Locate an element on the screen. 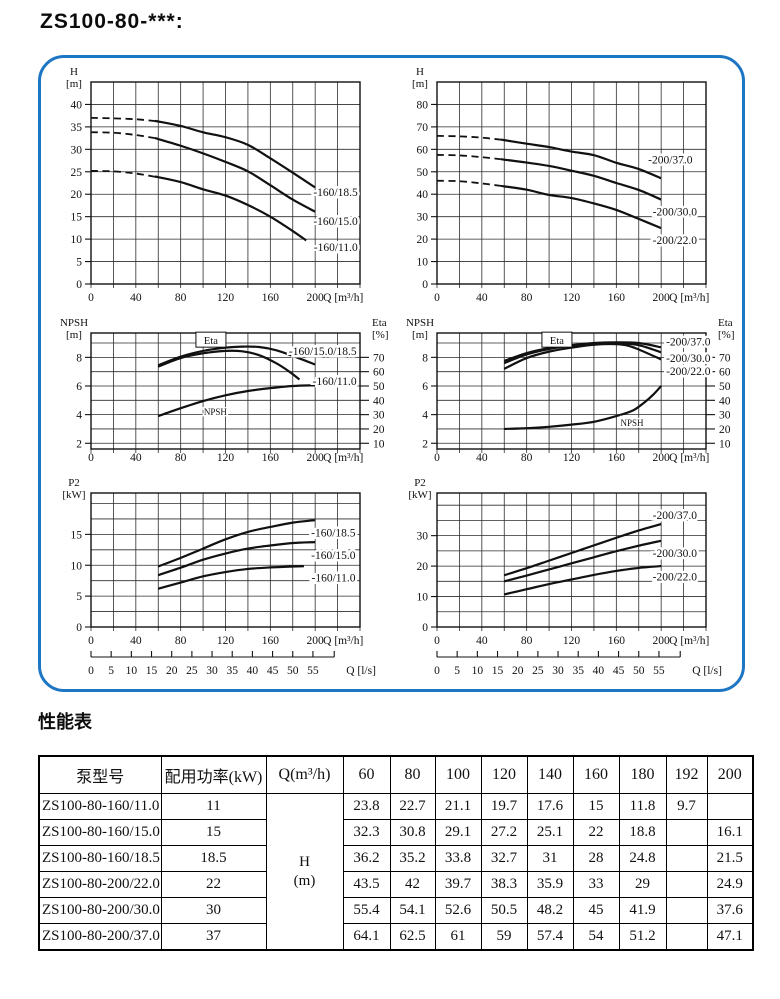 This screenshot has height=999, width=780. table-heading: 性能表 is located at coordinates (65, 722).